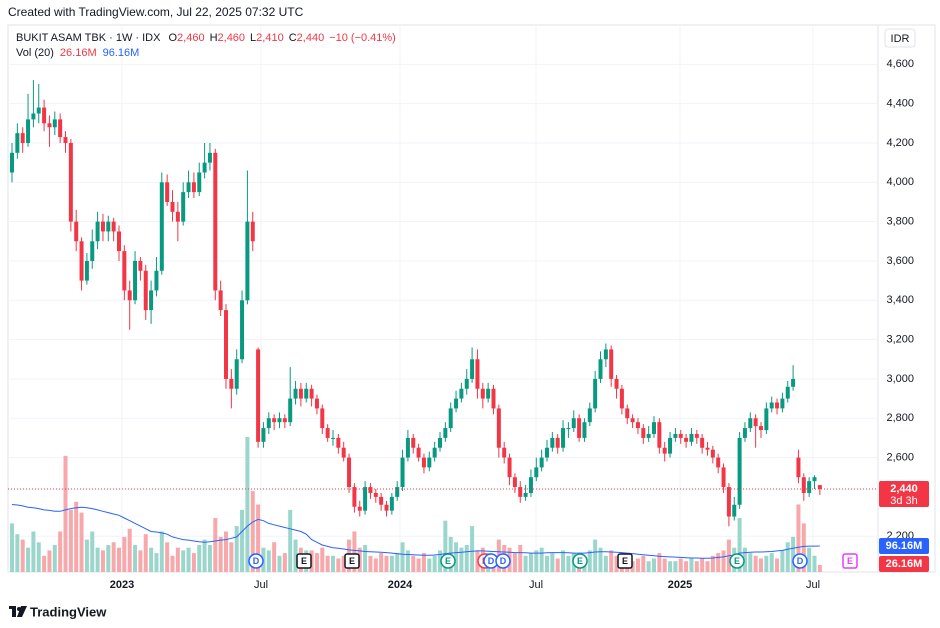 The image size is (940, 628). Describe the element at coordinates (503, 561) in the screenshot. I see `event-label: D` at that location.